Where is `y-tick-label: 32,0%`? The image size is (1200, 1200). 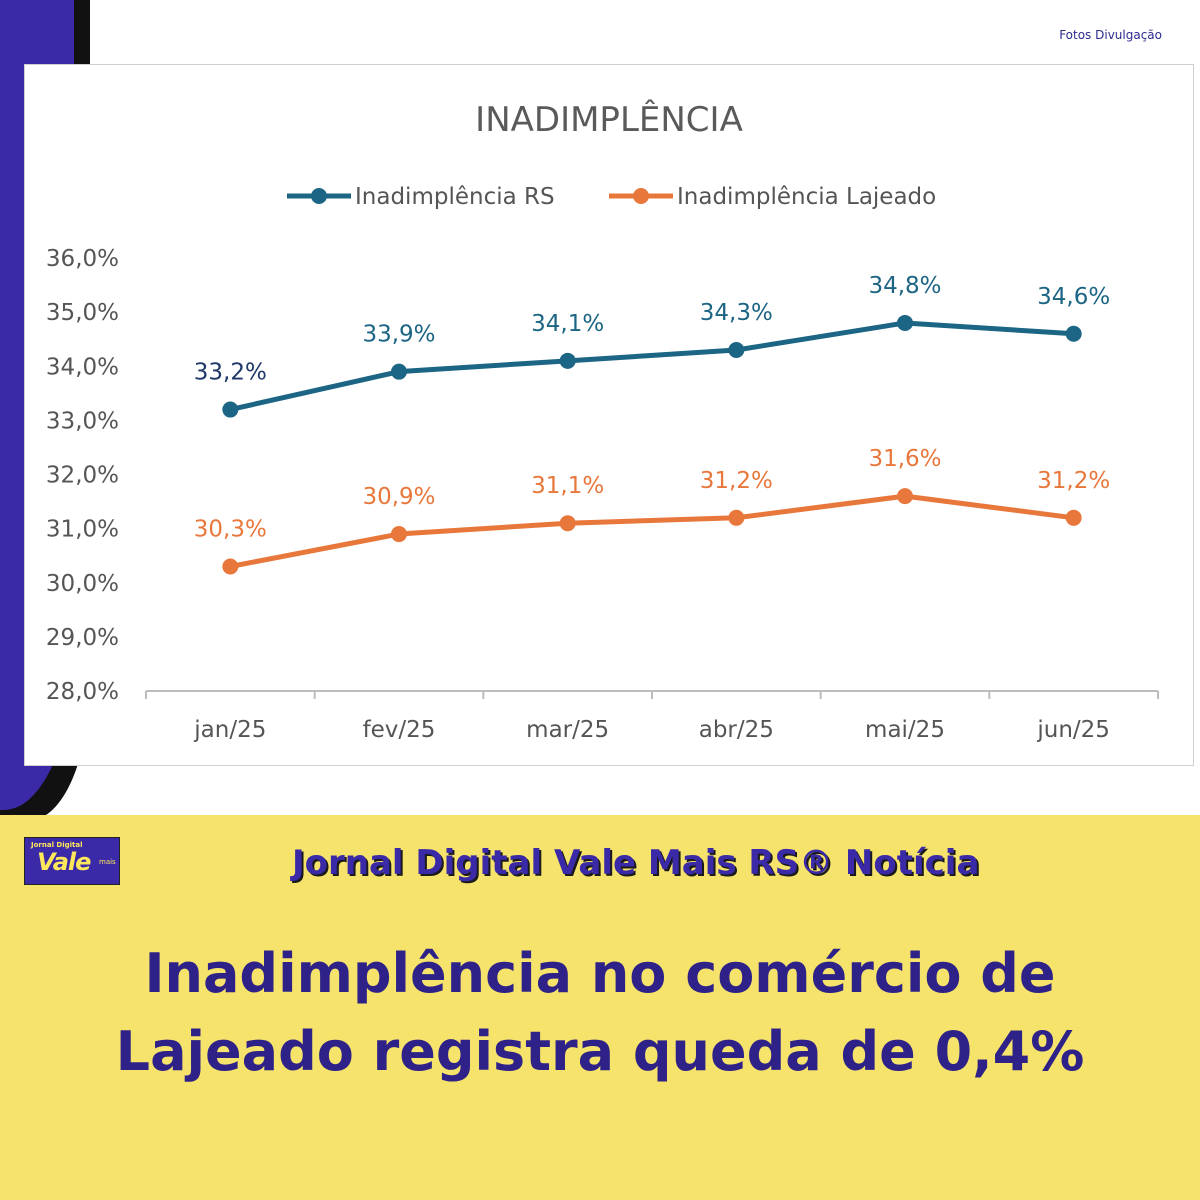
y-tick-label: 32,0% is located at coordinates (82, 476).